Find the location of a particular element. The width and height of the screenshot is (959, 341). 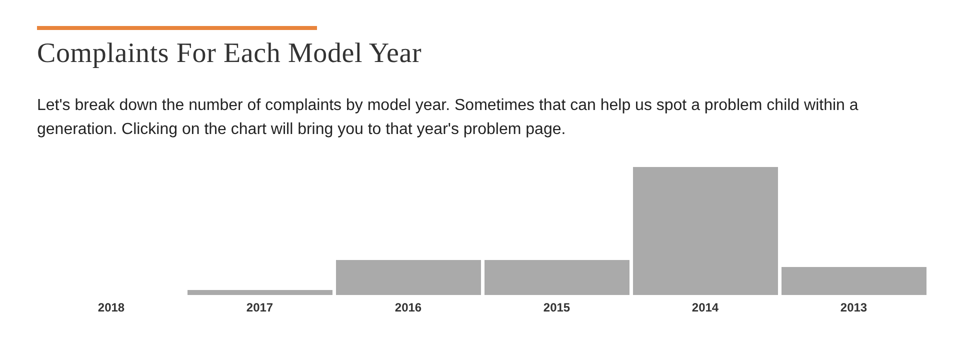

x-tick-label: 2017 is located at coordinates (260, 307).